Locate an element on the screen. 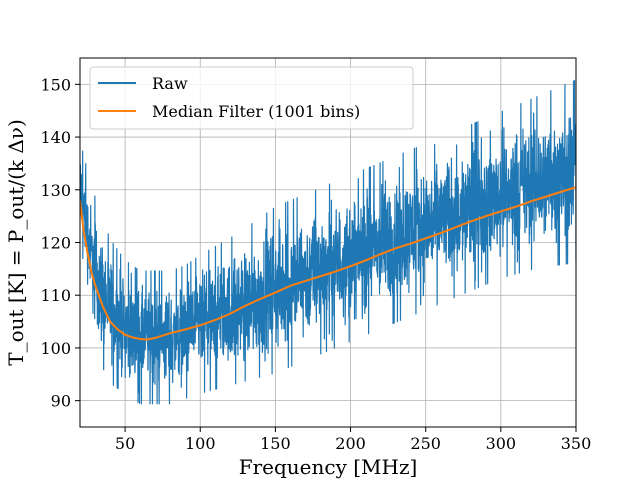 The image size is (640, 480). y-tick-label: 110 is located at coordinates (55, 295).